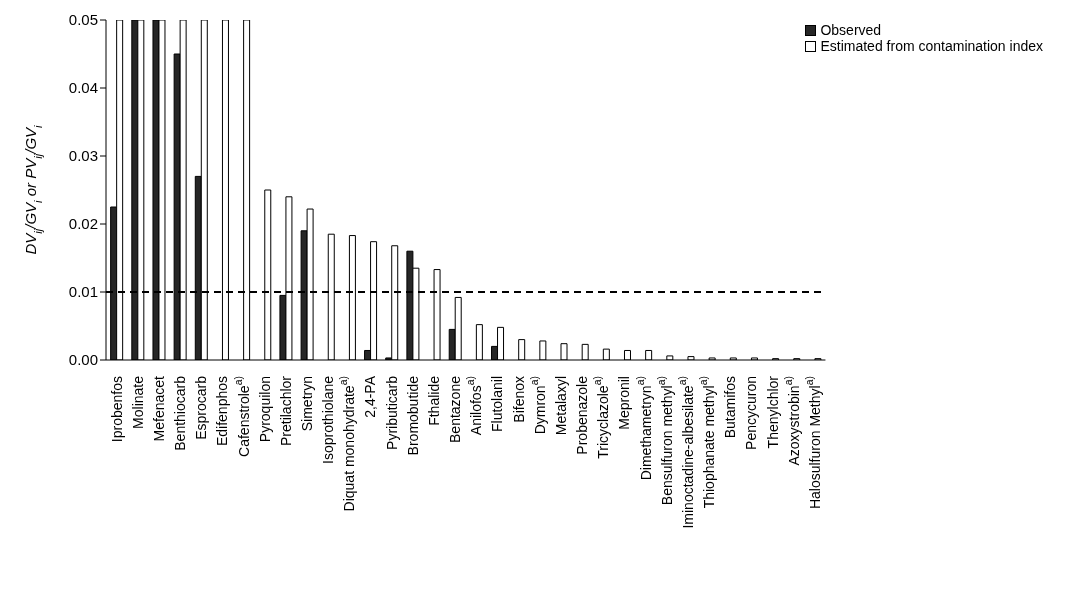  I want to click on legend-label: Estimated from contamination index, so click(931, 46).